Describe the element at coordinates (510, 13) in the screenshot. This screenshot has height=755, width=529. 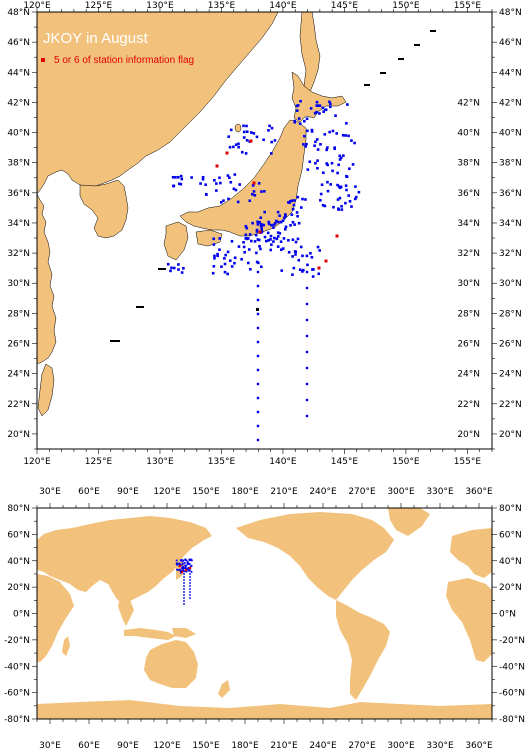
I see `lat-label-right: 48°N` at that location.